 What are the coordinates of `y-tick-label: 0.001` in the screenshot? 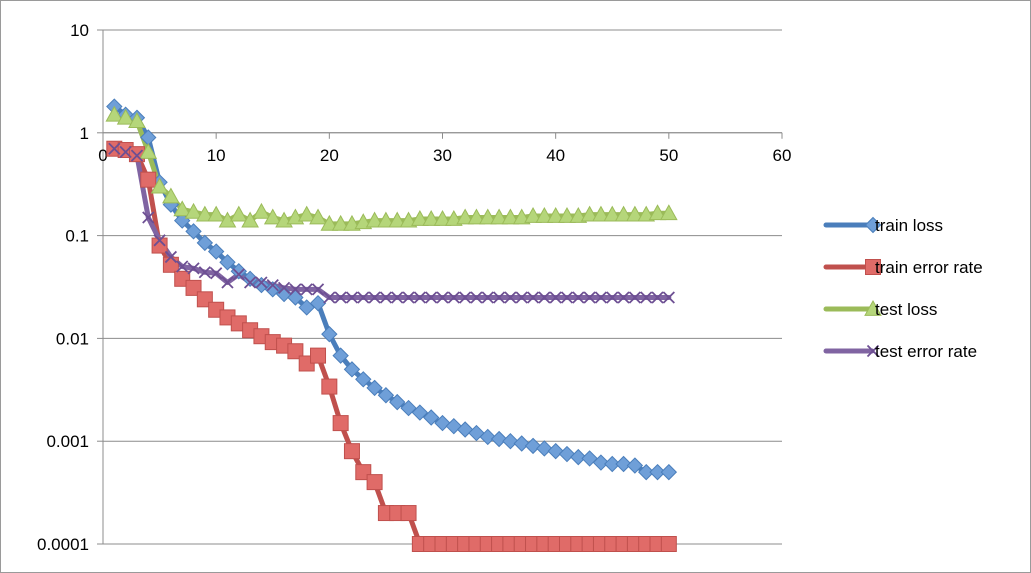 It's located at (67, 441).